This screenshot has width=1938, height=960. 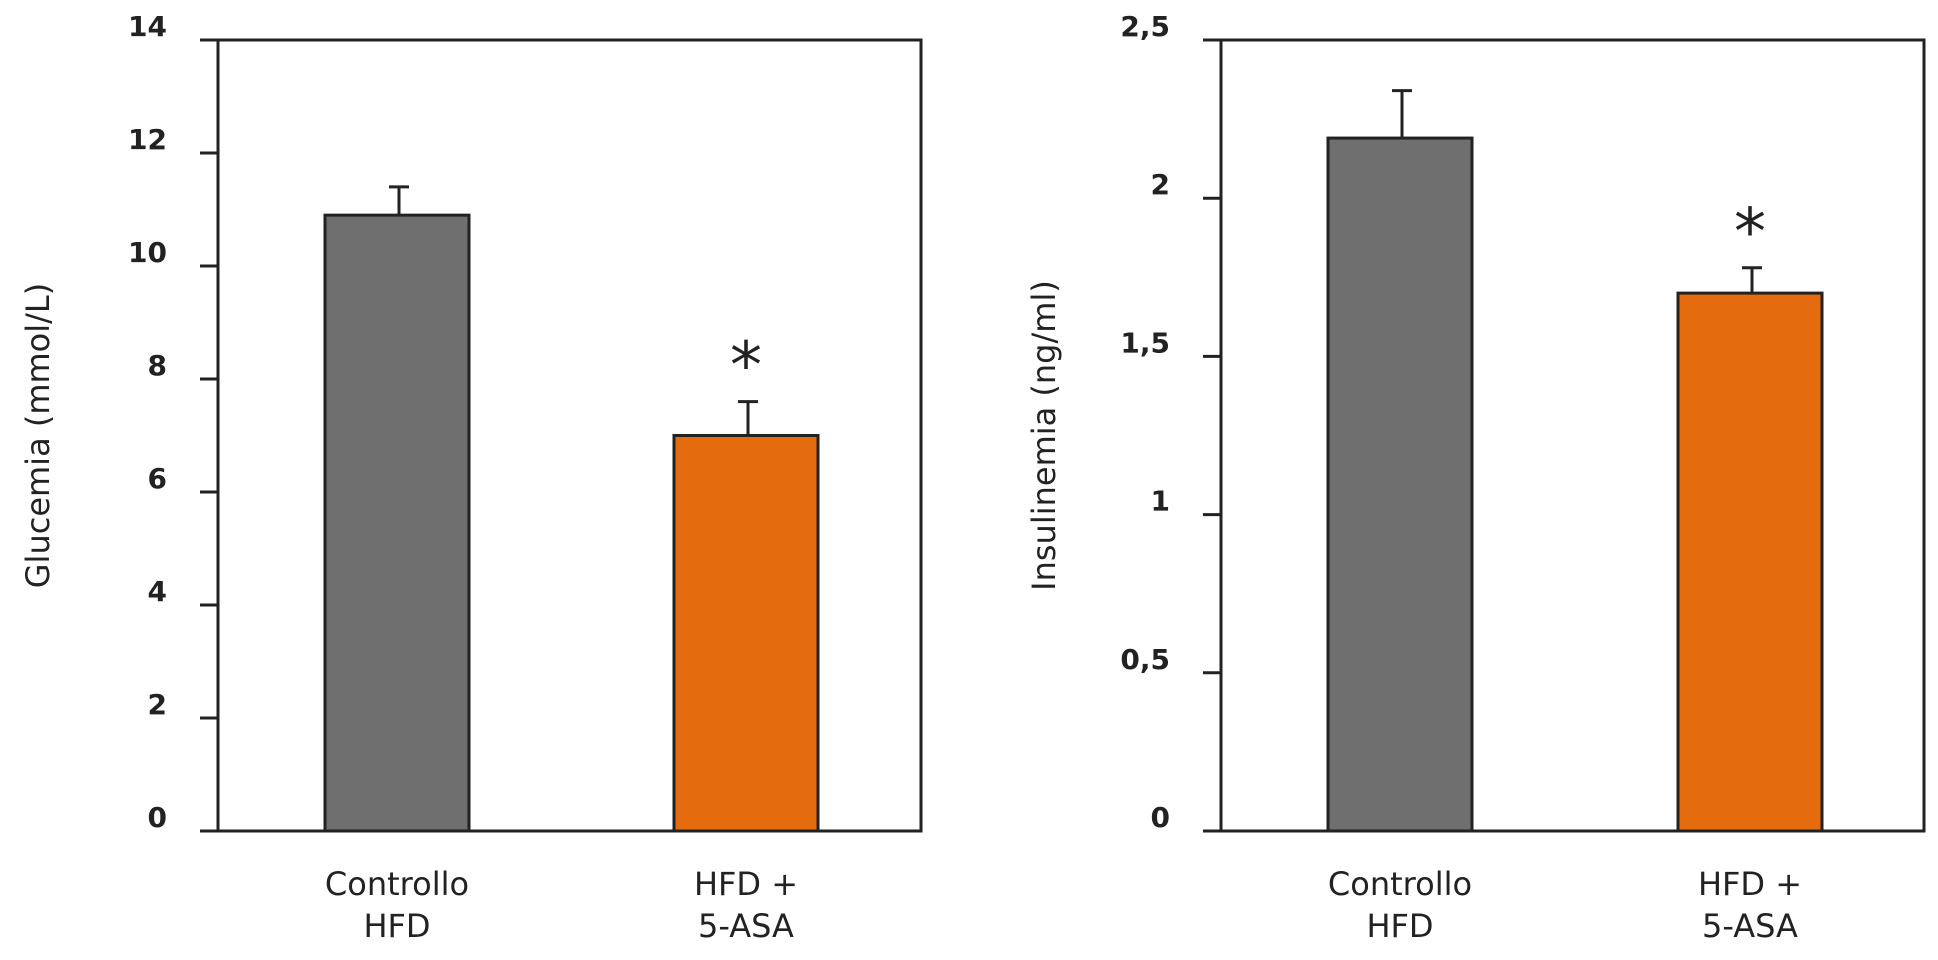 What do you see at coordinates (38, 435) in the screenshot?
I see `y-axis-label: Glucemia (mmol/L)` at bounding box center [38, 435].